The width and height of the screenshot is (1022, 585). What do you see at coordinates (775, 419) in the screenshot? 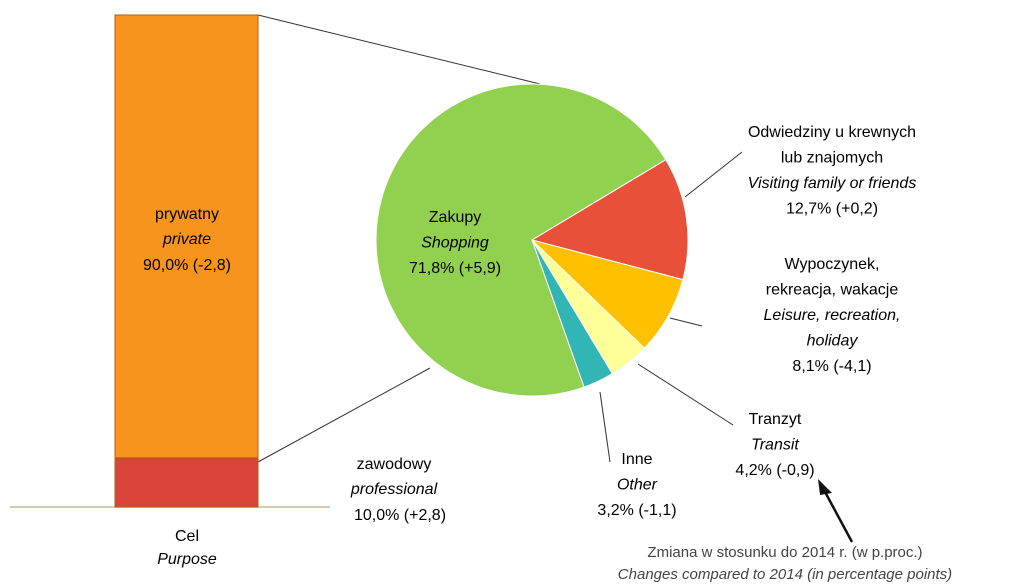
I see `slice-label: Tranzyt` at bounding box center [775, 419].